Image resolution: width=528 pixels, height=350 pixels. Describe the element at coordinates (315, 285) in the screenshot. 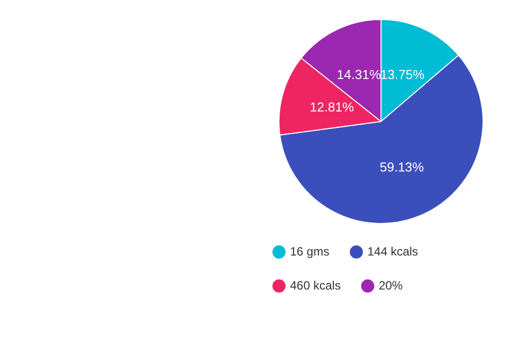

I see `legend-label: 460 kcals` at that location.